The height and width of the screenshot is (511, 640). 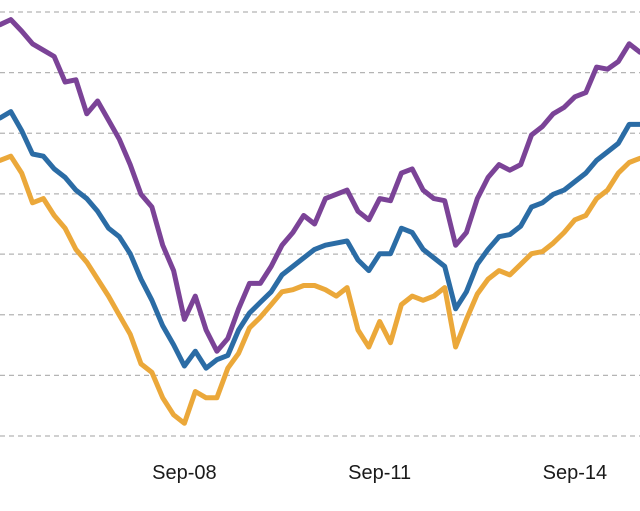 I want to click on x-tick-label: Sep-14, so click(x=575, y=473).